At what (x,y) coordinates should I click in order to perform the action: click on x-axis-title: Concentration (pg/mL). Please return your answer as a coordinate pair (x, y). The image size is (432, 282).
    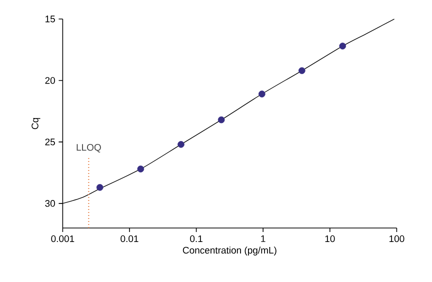
    Looking at the image, I should click on (229, 251).